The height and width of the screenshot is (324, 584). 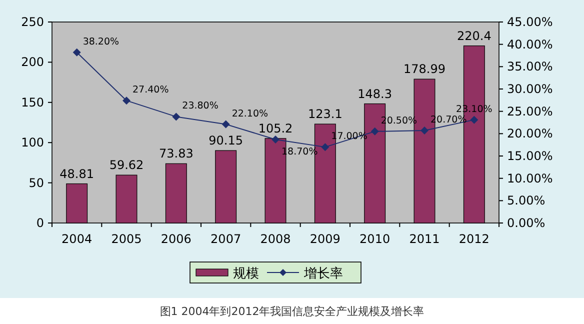 What do you see at coordinates (101, 42) in the screenshot?
I see `data-label: 38.20%` at bounding box center [101, 42].